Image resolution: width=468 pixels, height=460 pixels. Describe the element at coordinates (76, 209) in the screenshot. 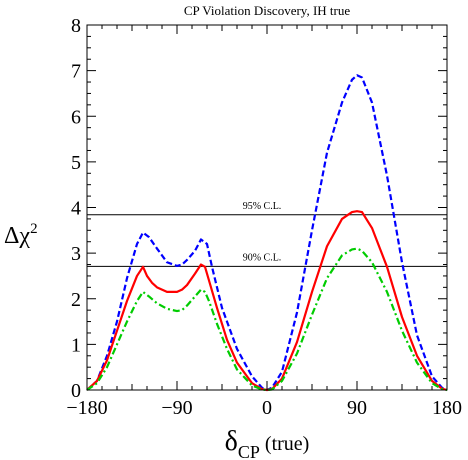

I see `y-tick-label: 4` at that location.